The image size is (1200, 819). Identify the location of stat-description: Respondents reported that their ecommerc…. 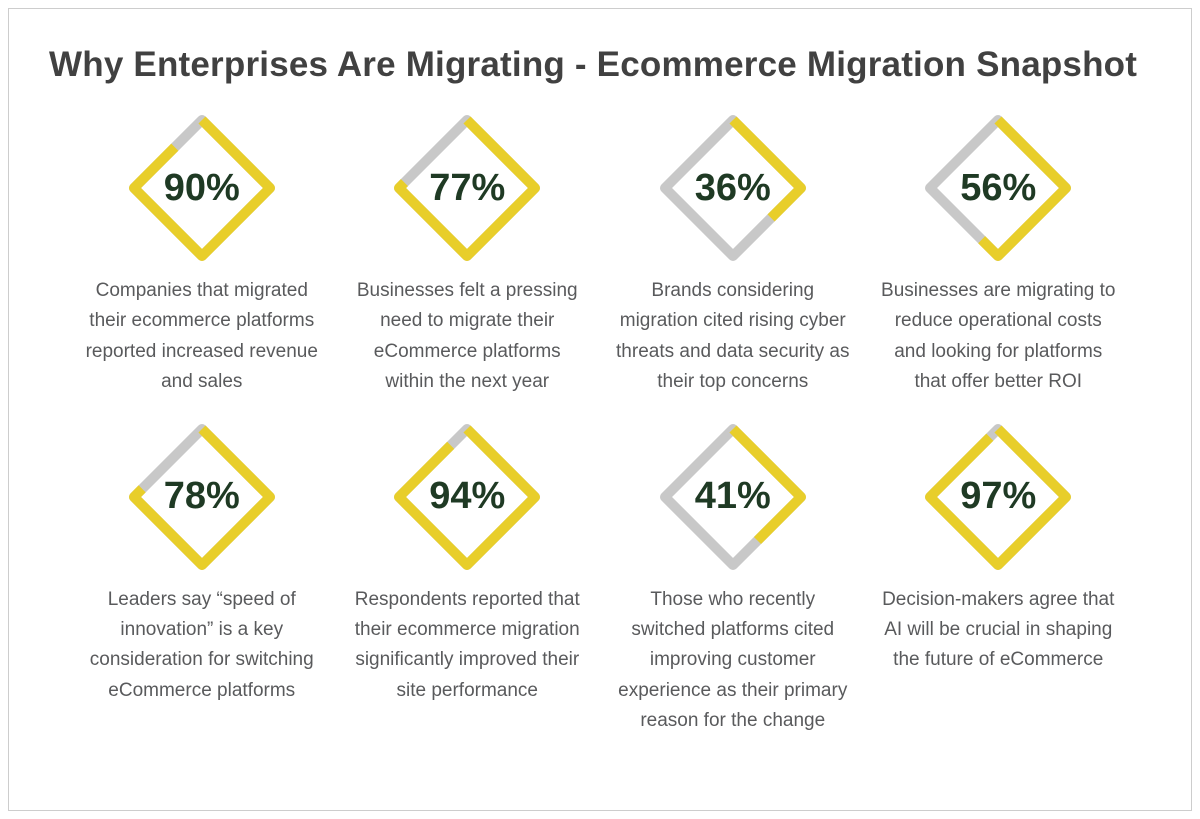
(467, 644).